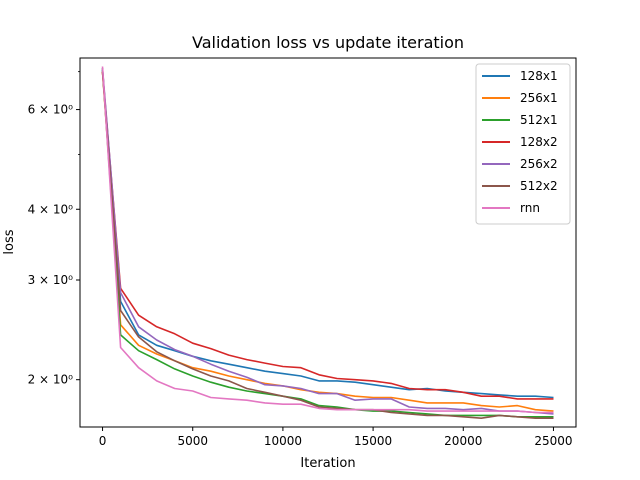  Describe the element at coordinates (539, 76) in the screenshot. I see `legend-label: 128x1` at that location.